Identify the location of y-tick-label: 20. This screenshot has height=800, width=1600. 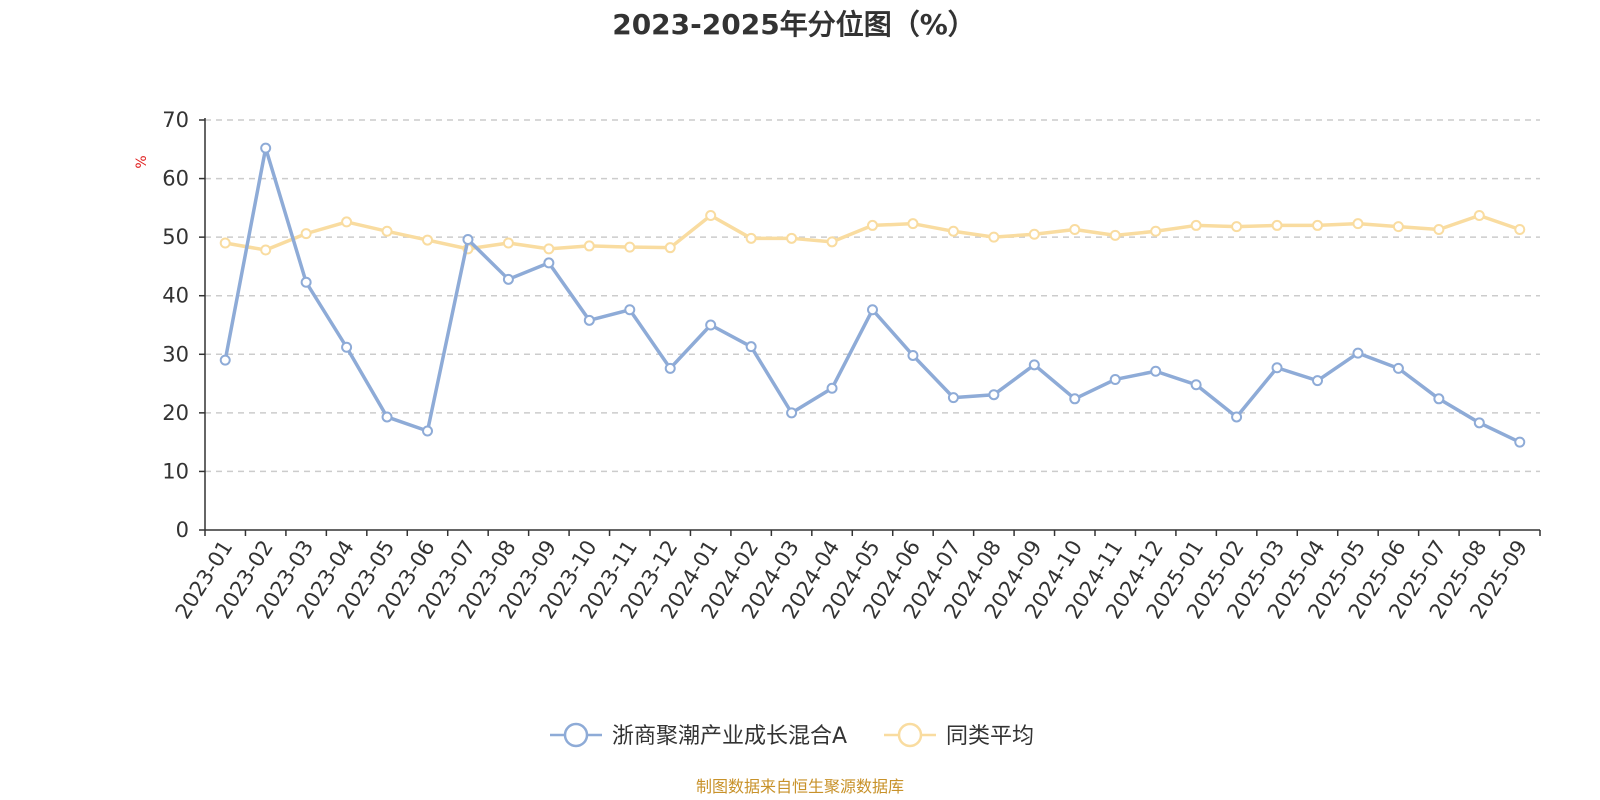
(175, 413).